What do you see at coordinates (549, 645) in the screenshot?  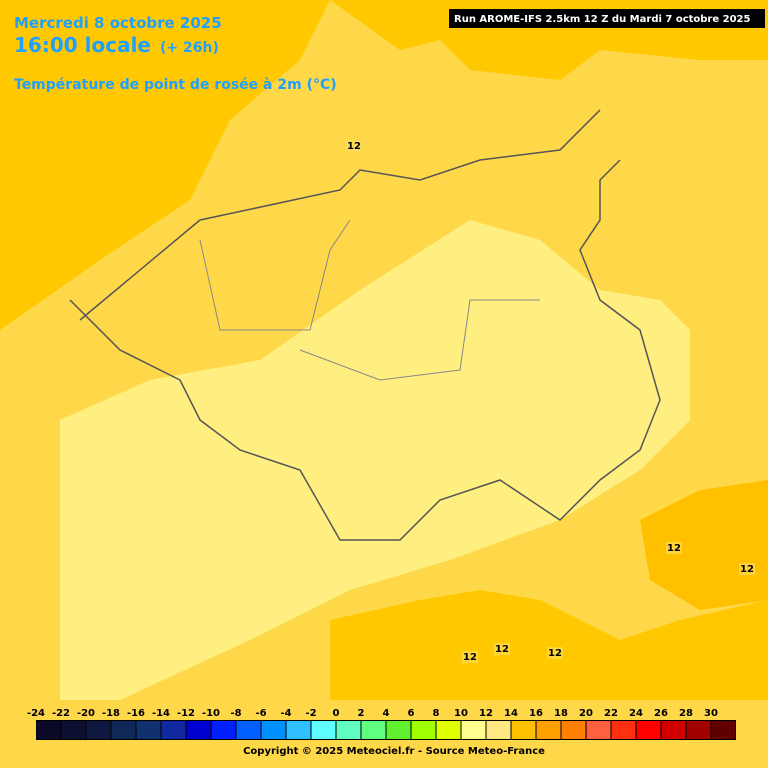 I see `south-area` at bounding box center [549, 645].